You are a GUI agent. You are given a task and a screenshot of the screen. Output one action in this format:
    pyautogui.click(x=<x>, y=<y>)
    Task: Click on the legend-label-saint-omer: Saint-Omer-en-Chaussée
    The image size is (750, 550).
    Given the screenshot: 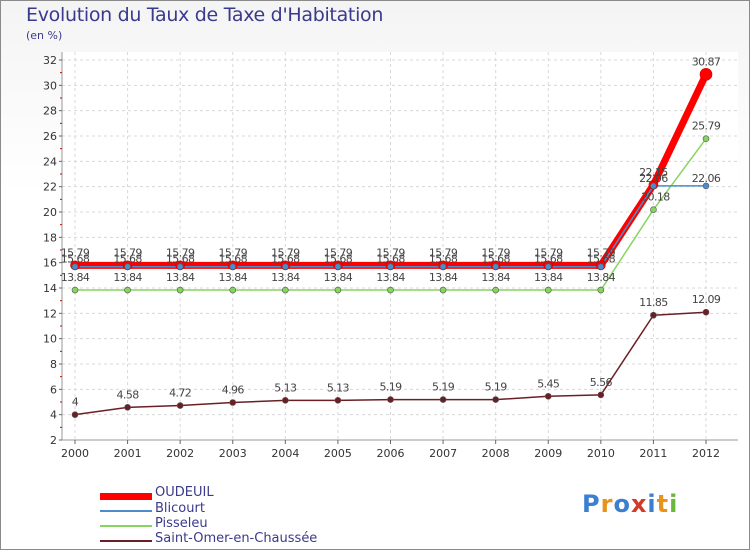 What is the action you would take?
    pyautogui.click(x=236, y=538)
    